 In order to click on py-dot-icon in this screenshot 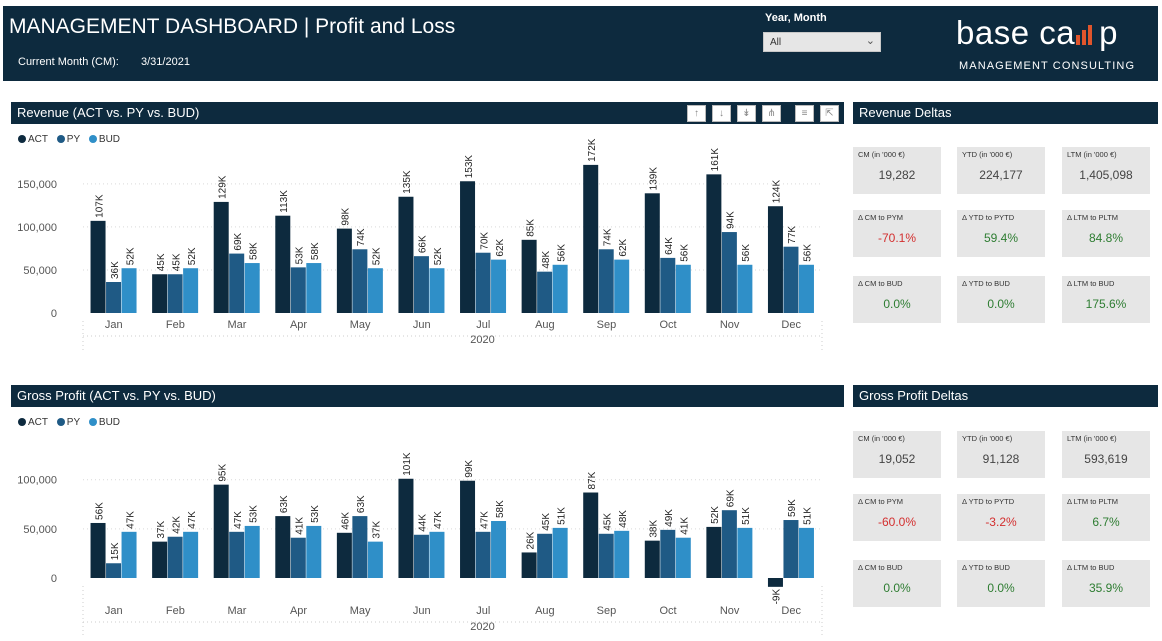, I will do `click(60, 139)`.